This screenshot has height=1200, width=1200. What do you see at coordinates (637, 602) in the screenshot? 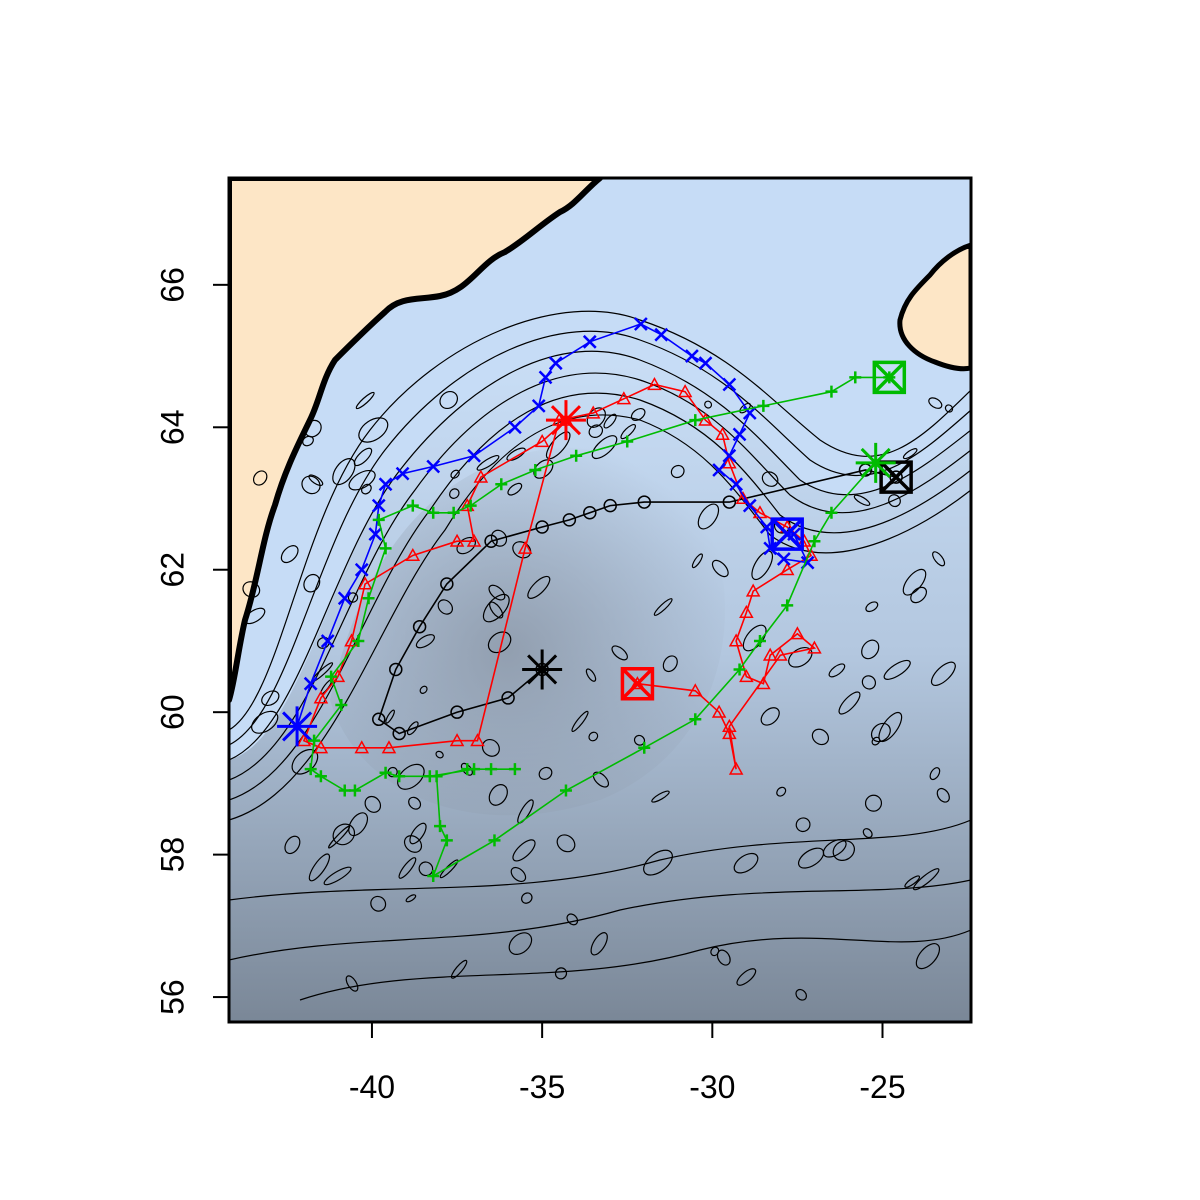
I see `track-line` at bounding box center [637, 602].